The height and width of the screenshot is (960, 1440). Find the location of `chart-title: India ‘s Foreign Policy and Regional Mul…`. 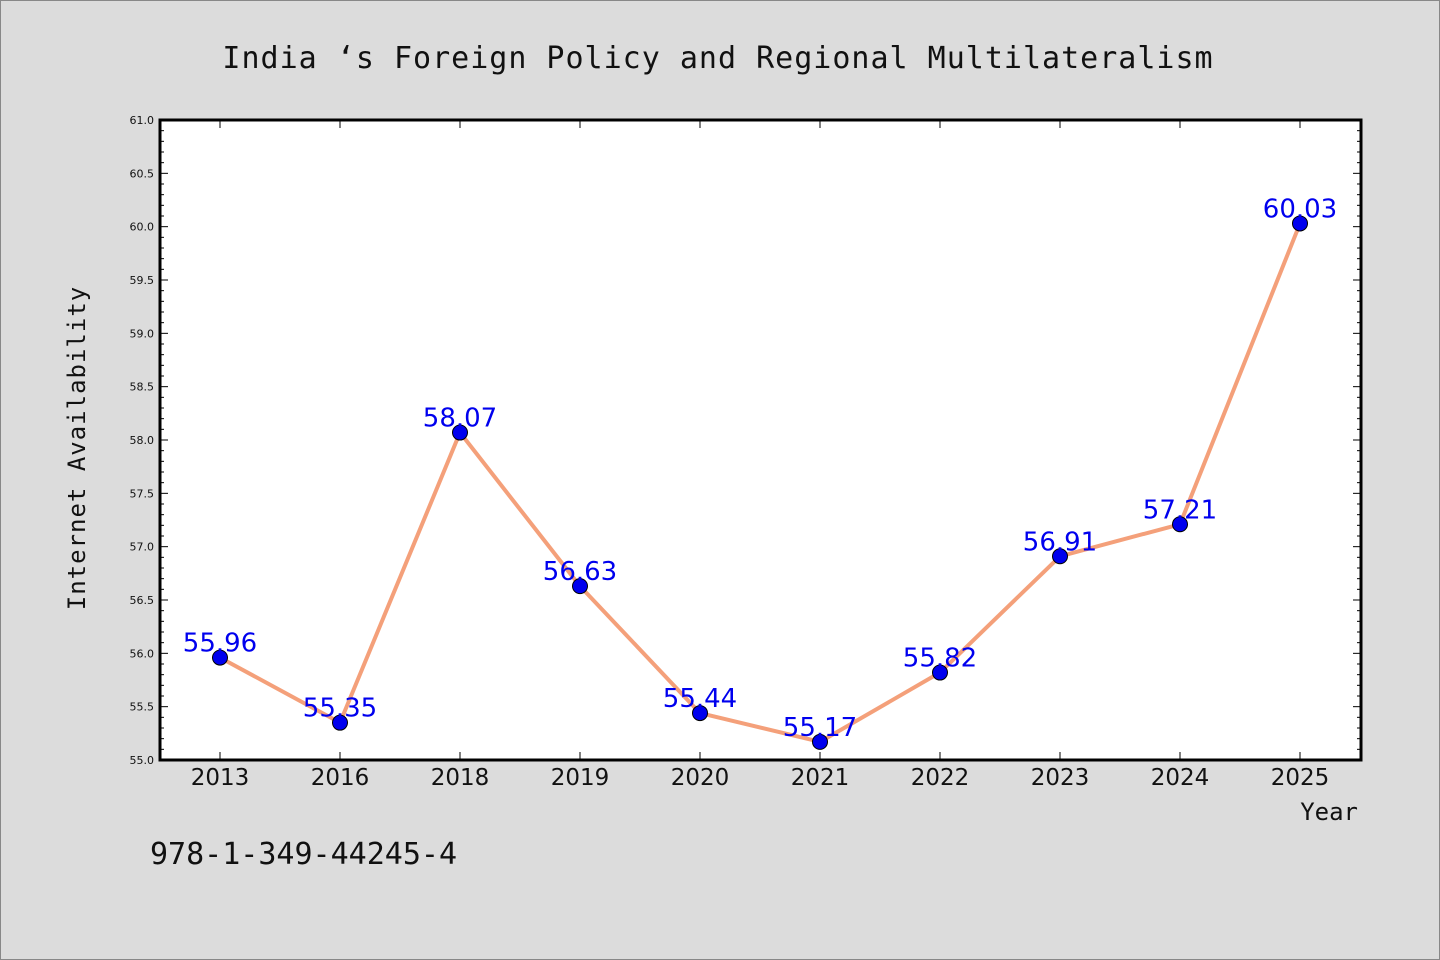

chart-title: India ‘s Foreign Policy and Regional Mul… is located at coordinates (717, 58).